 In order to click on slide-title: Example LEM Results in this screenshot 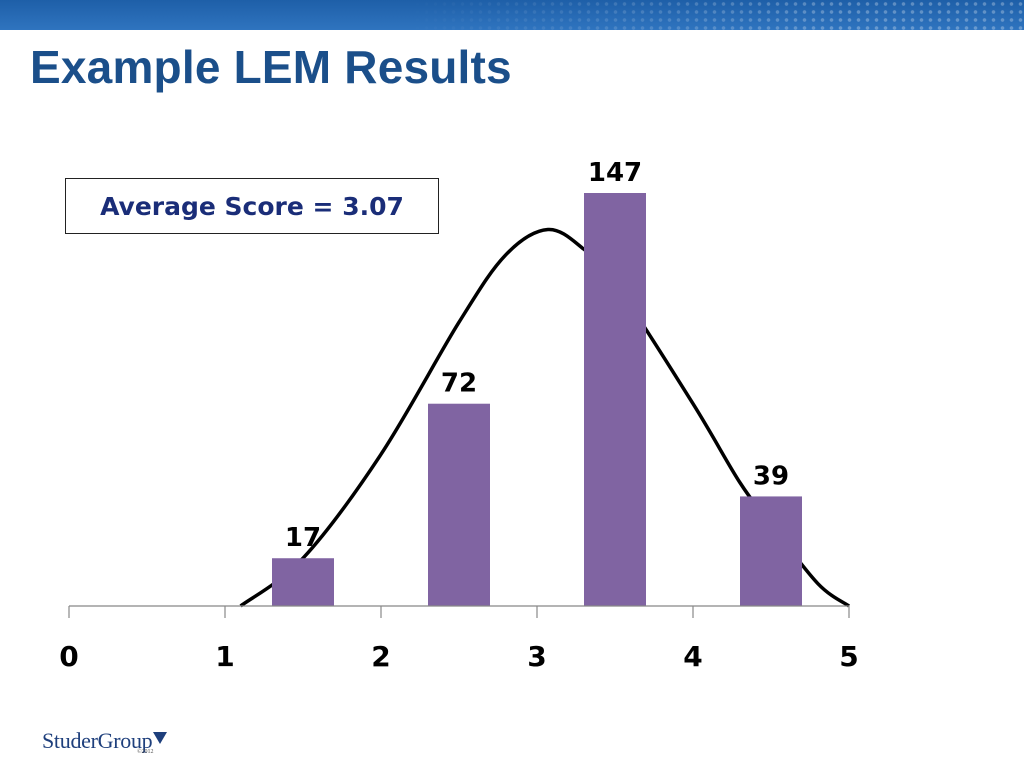, I will do `click(271, 67)`.